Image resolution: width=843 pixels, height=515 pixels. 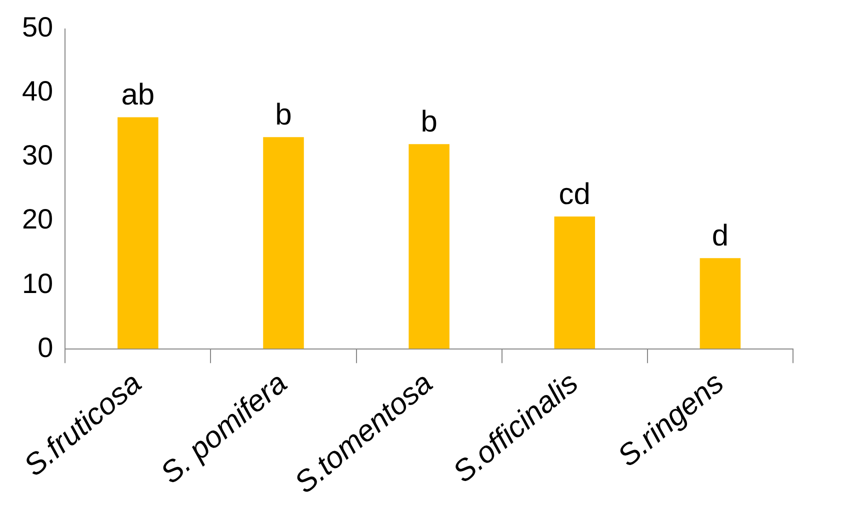 I want to click on y-tick-label: 10, so click(x=38, y=283).